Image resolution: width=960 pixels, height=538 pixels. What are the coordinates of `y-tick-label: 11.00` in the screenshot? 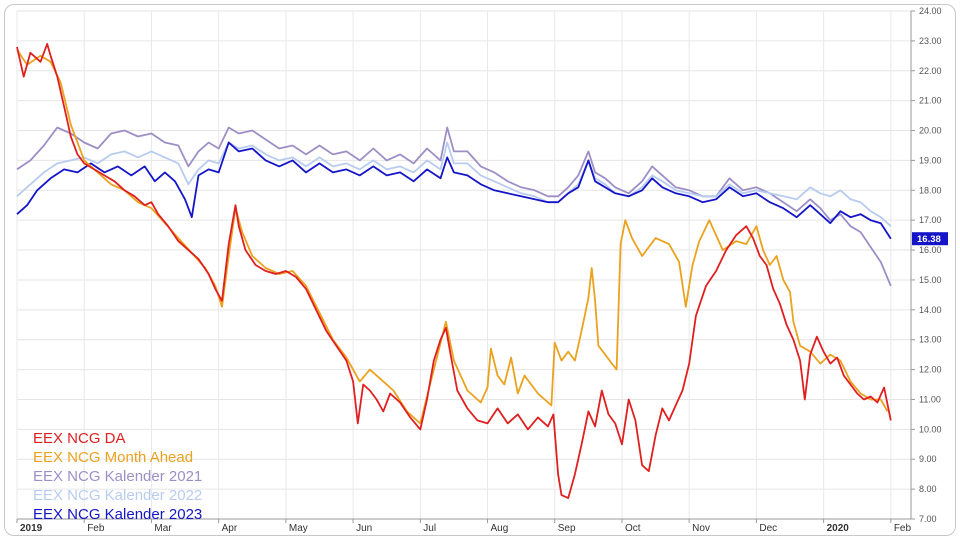 It's located at (930, 399).